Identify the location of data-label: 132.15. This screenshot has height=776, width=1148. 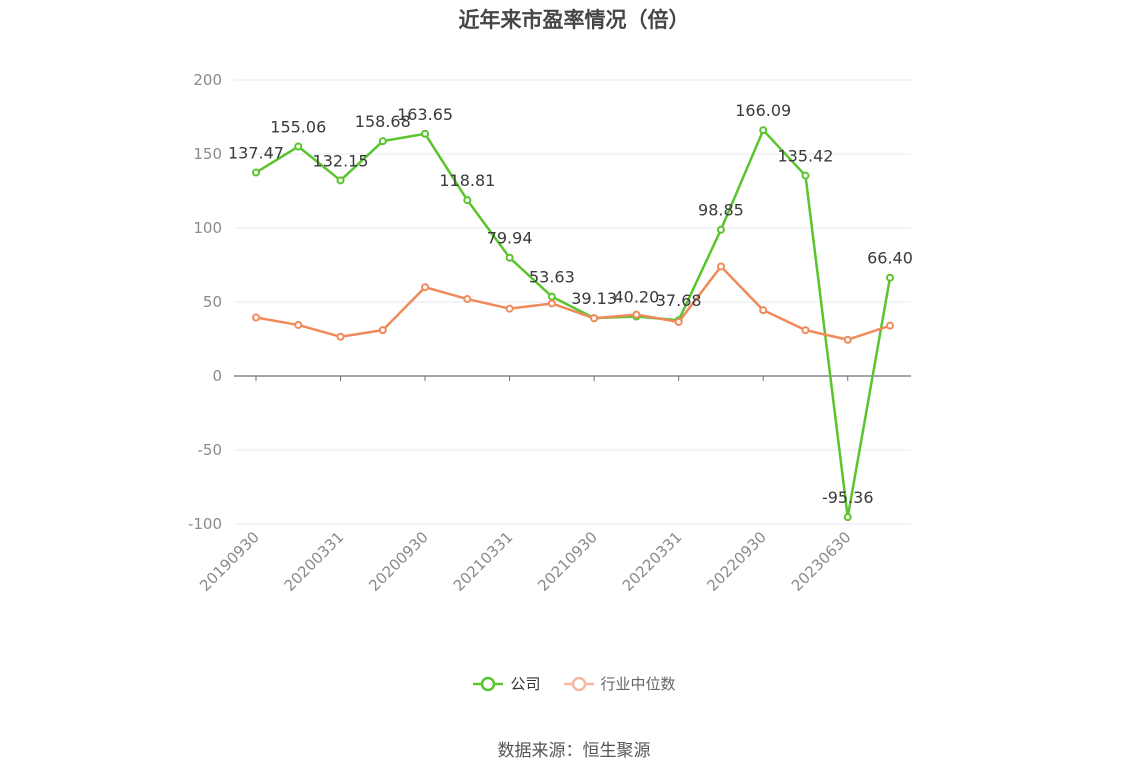
(341, 160).